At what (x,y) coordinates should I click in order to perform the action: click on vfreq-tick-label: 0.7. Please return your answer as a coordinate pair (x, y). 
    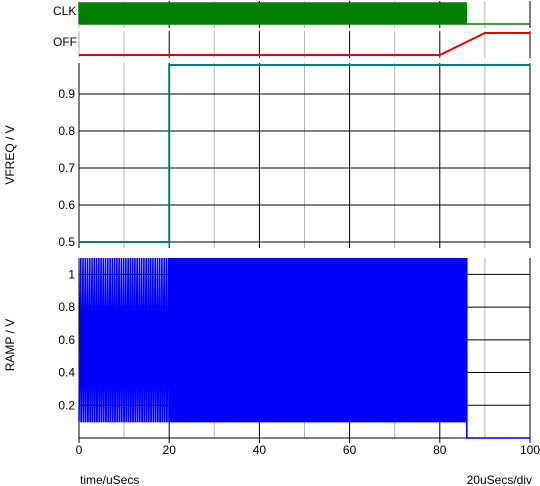
    Looking at the image, I should click on (66, 168).